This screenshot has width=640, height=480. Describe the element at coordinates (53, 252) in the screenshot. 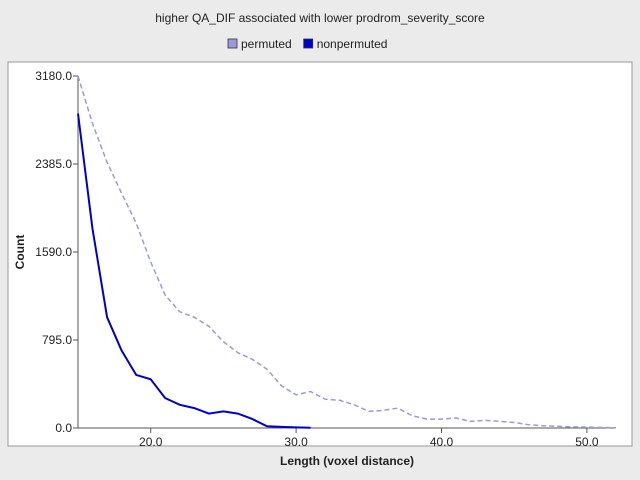

I see `y-tick-label: 1590.0` at that location.